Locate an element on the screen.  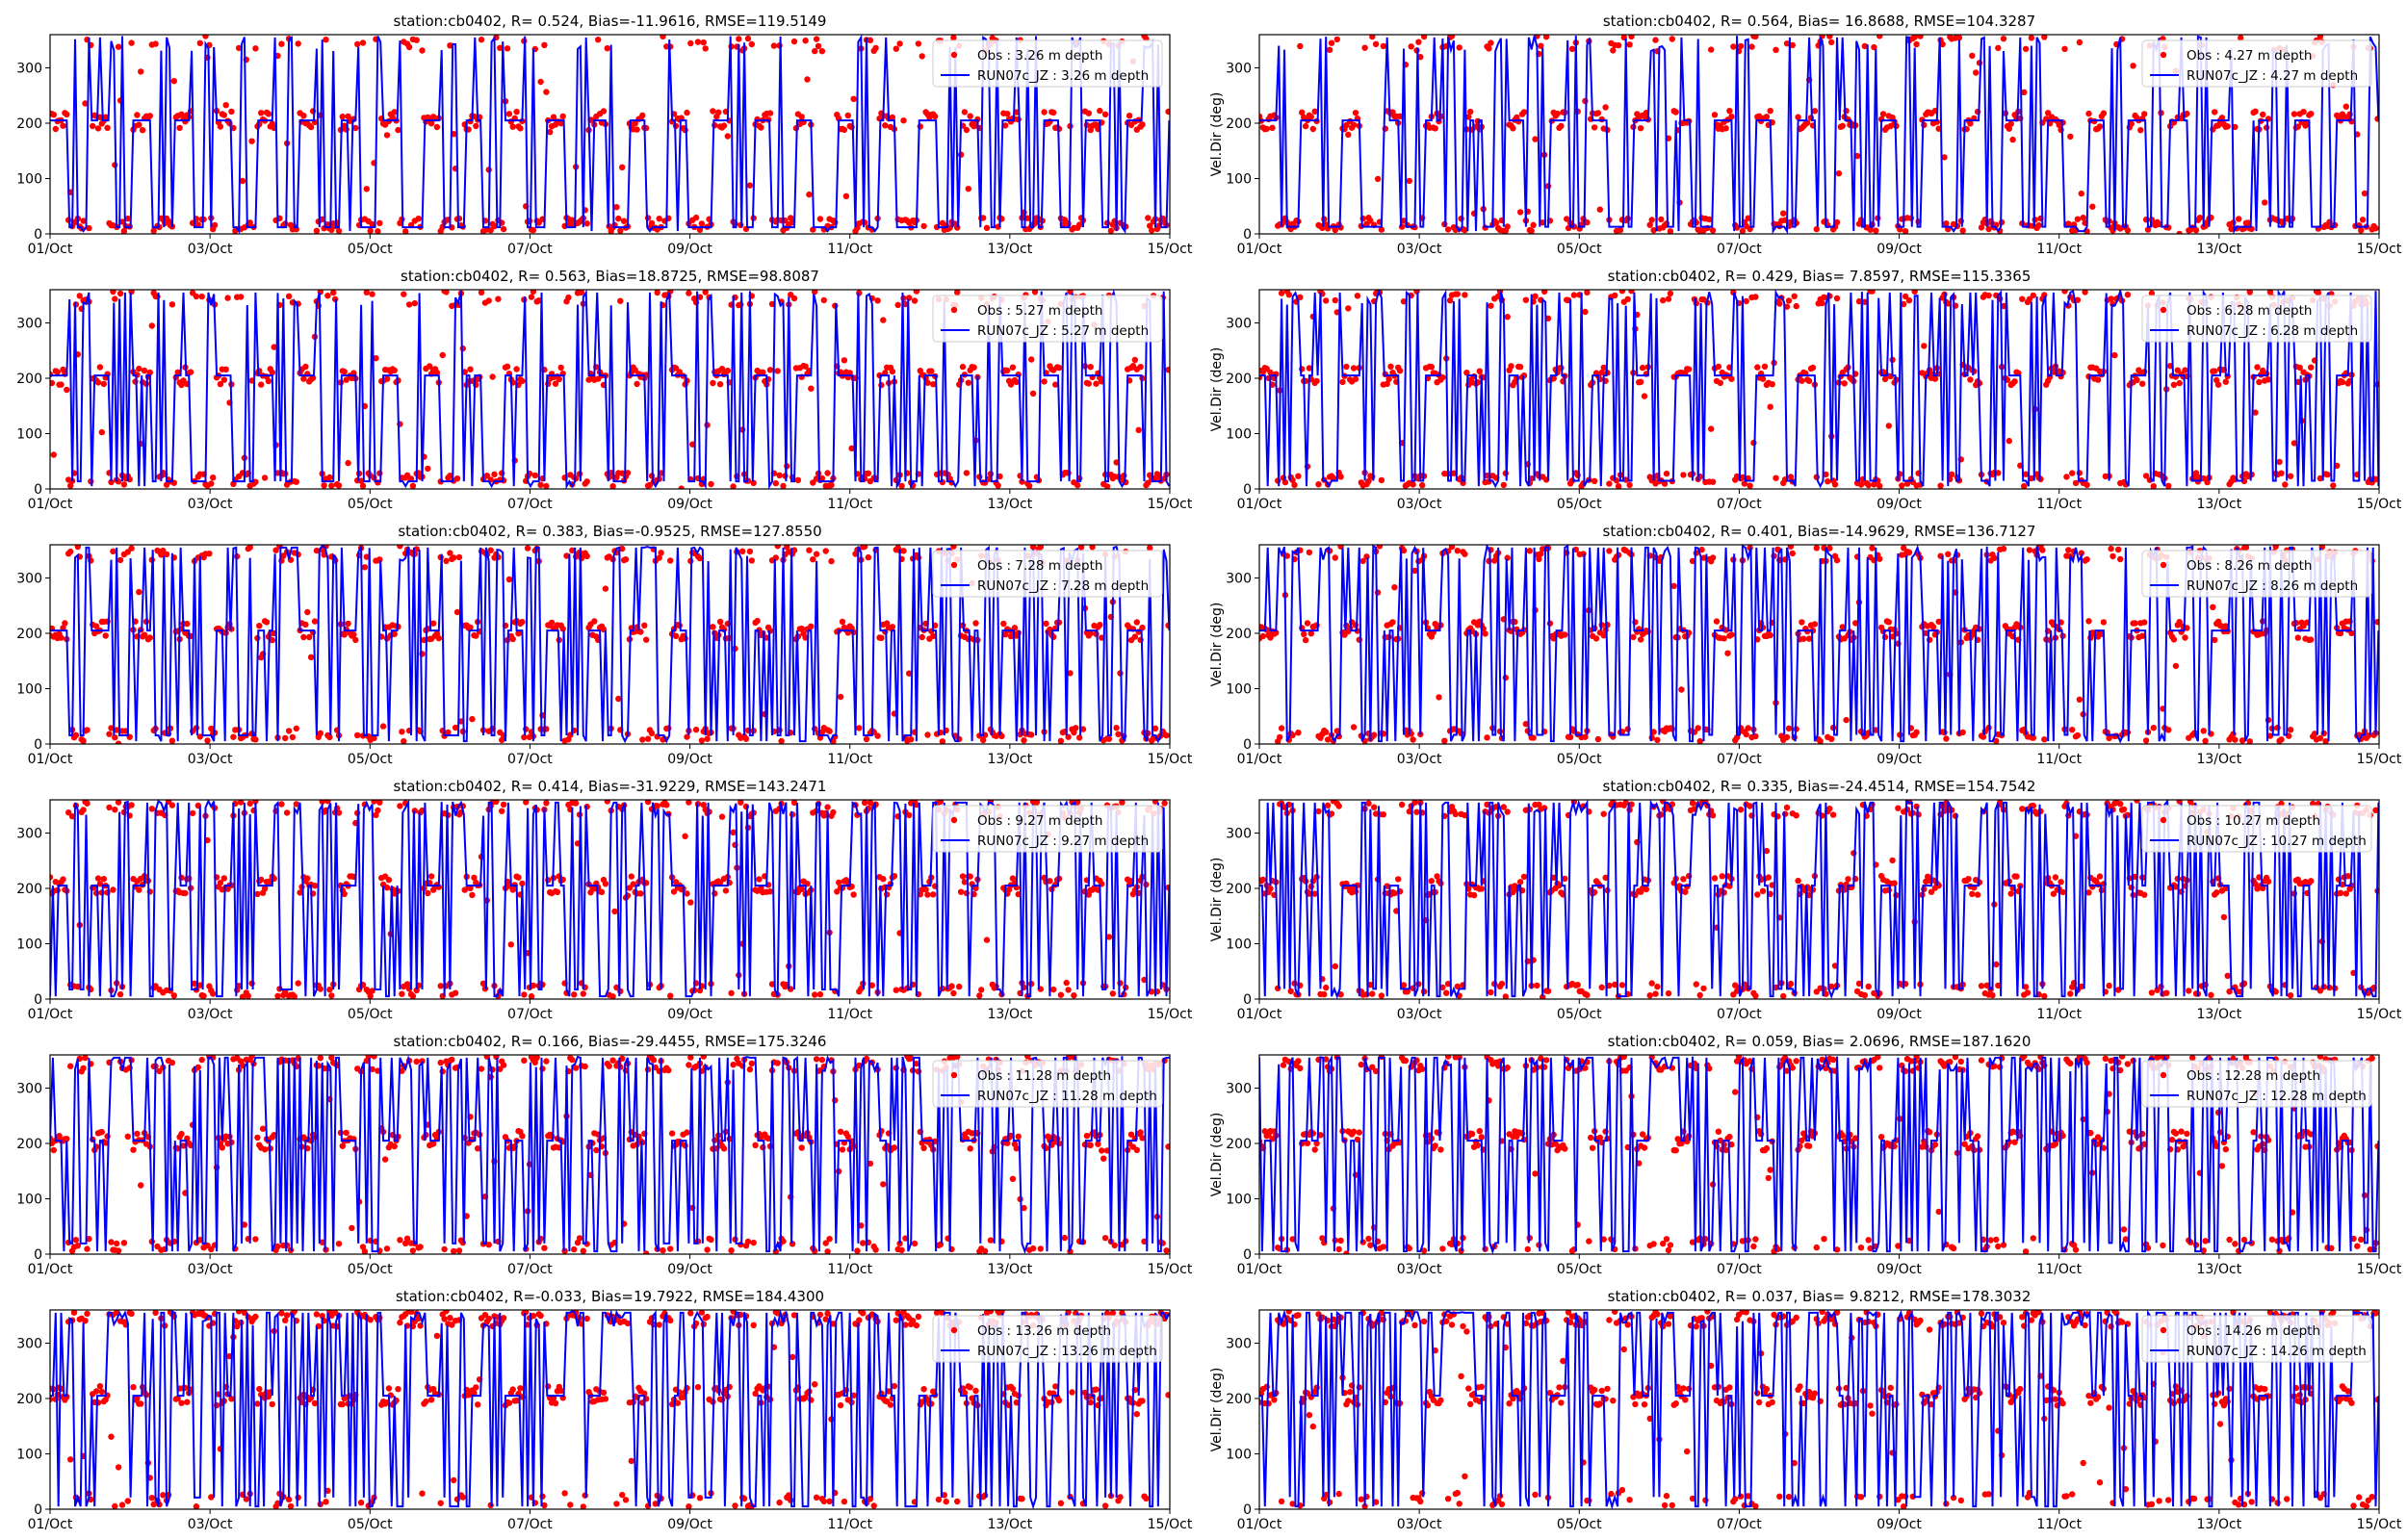
x-tick-label: 01/Oct is located at coordinates (50, 759).